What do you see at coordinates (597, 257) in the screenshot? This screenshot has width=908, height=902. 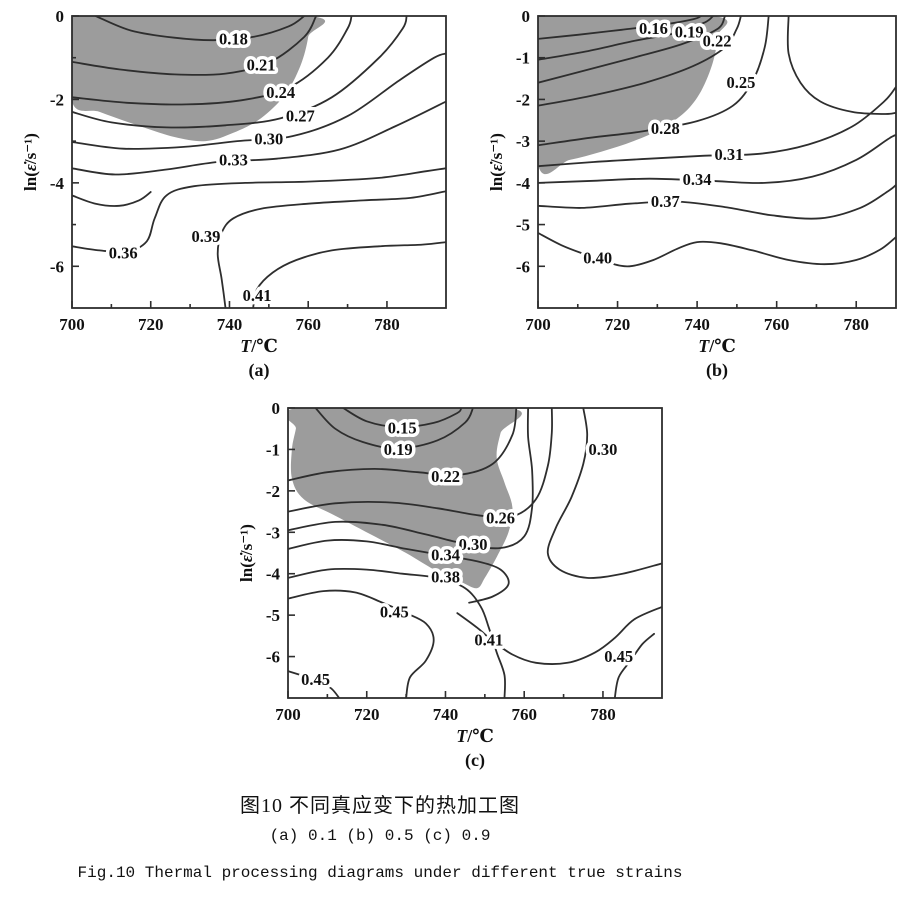 I see `contour-label: 0.40` at bounding box center [597, 257].